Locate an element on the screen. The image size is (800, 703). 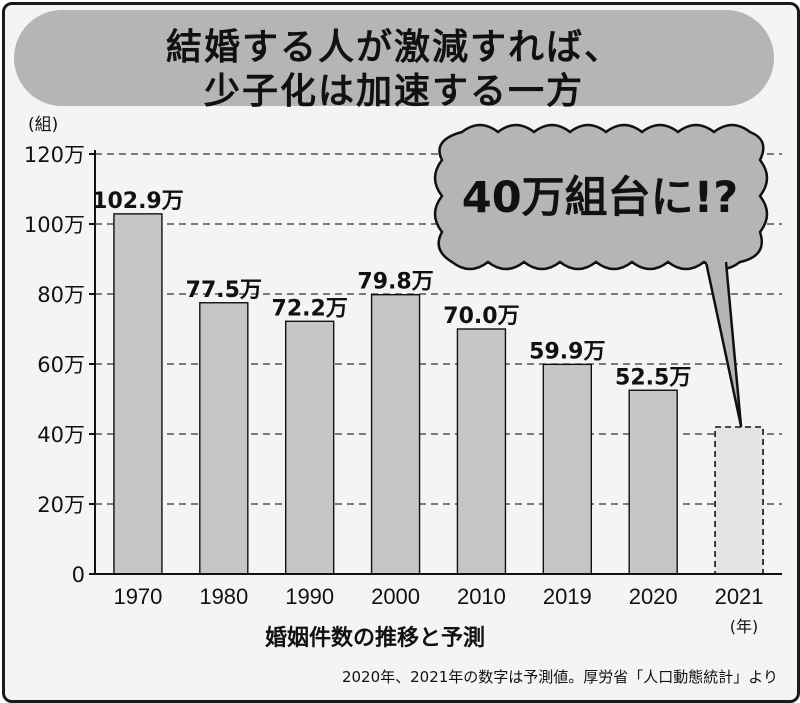
x-tick-label: 1970 is located at coordinates (137, 596).